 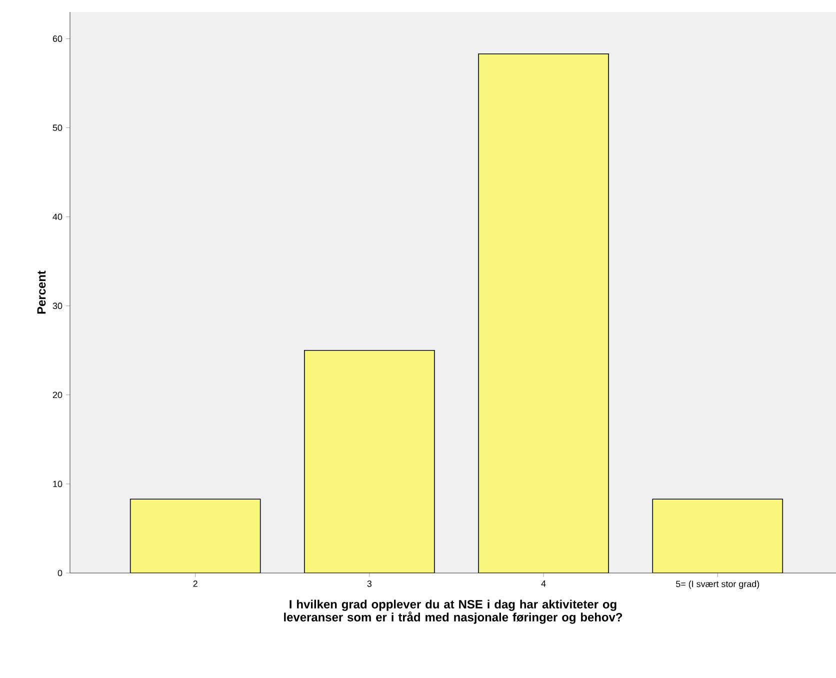 What do you see at coordinates (41, 292) in the screenshot?
I see `y-axis-title: Percent` at bounding box center [41, 292].